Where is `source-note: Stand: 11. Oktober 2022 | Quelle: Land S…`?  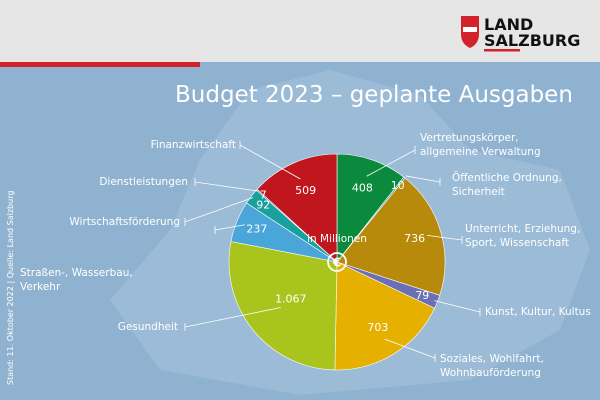 source-note: Stand: 11. Oktober 2022 | Quelle: Land S… is located at coordinates (10, 288).